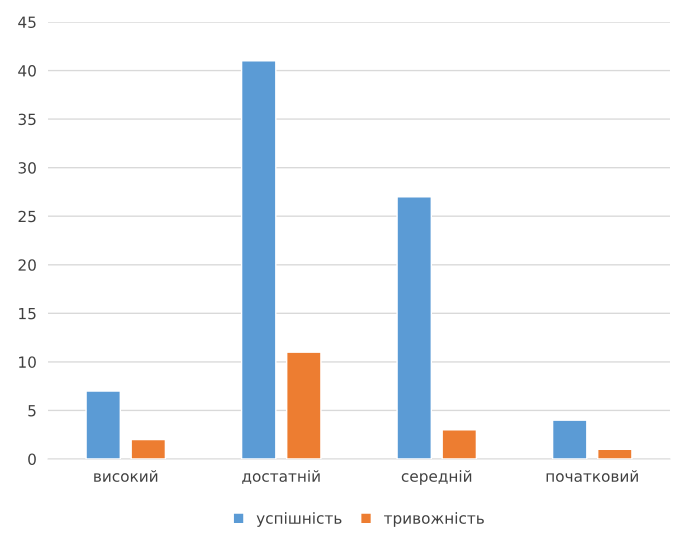 The height and width of the screenshot is (533, 680). I want to click on y-tick-label: 15, so click(27, 314).